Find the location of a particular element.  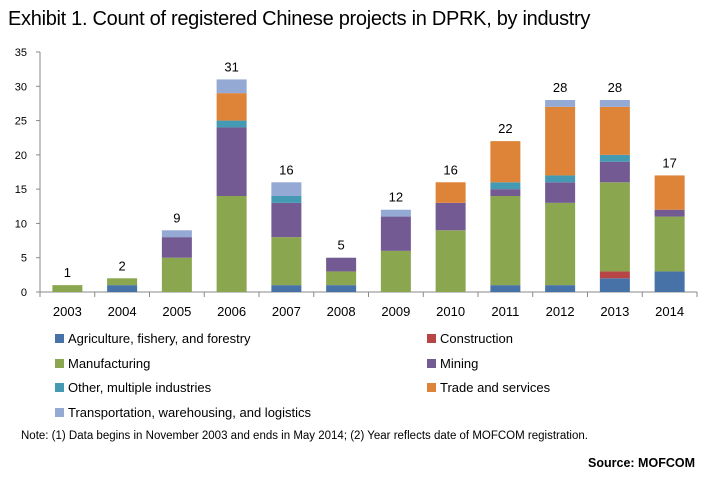

bar-segment-trade-2010 is located at coordinates (450, 192).